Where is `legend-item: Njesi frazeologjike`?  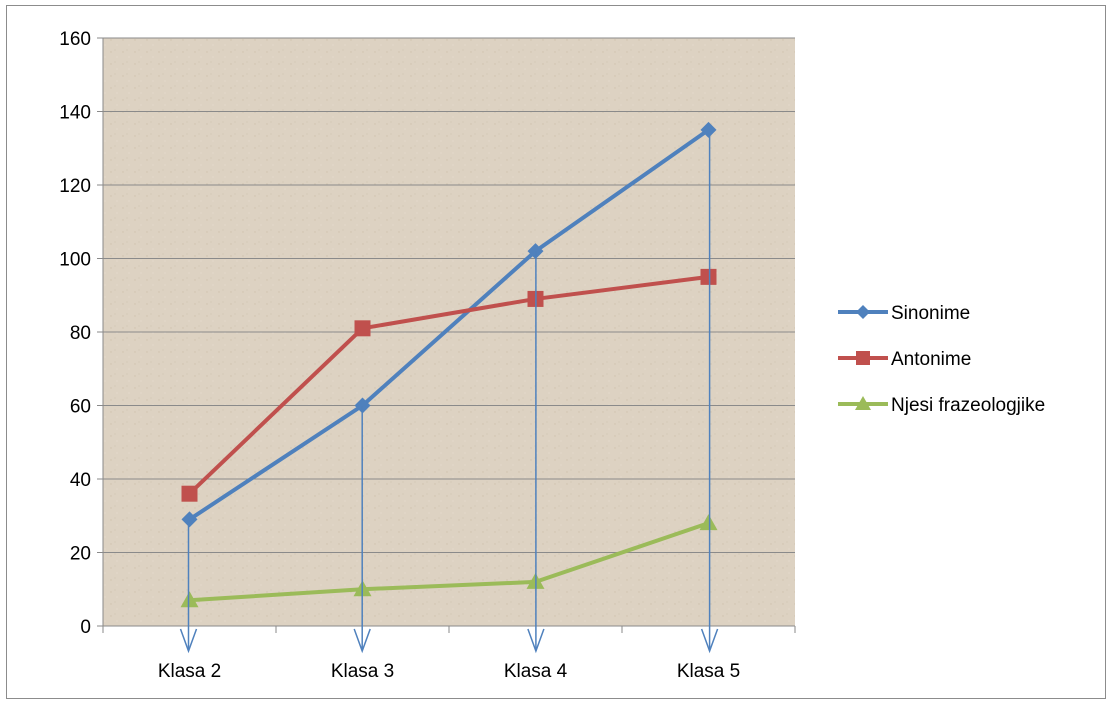 legend-item: Njesi frazeologjike is located at coordinates (941, 405).